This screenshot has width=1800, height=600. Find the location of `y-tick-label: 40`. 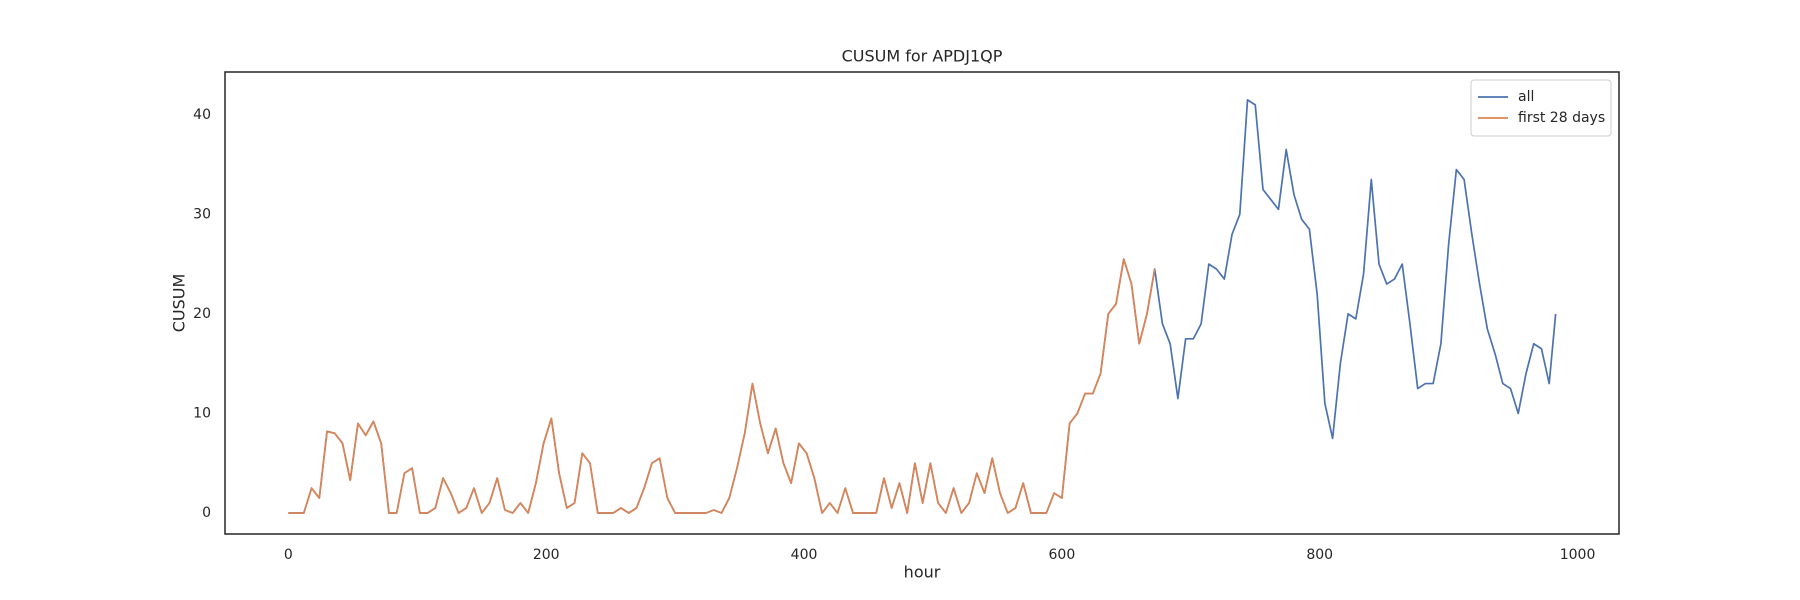

y-tick-label: 40 is located at coordinates (202, 115).